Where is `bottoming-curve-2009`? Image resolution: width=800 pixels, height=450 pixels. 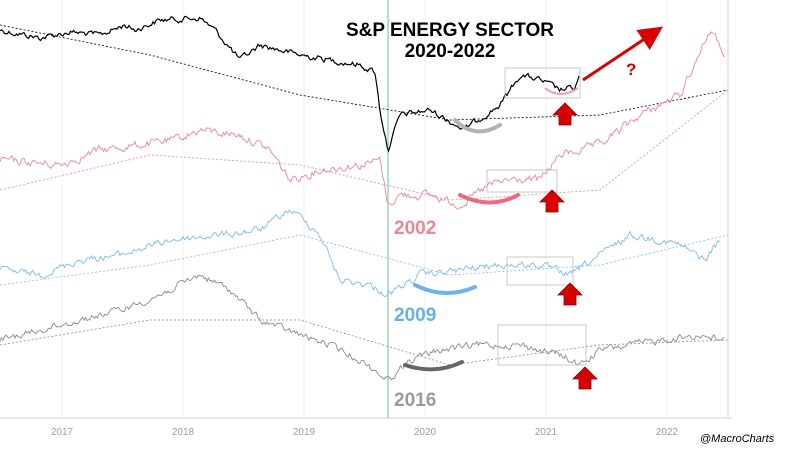
bottoming-curve-2009 is located at coordinates (445, 289).